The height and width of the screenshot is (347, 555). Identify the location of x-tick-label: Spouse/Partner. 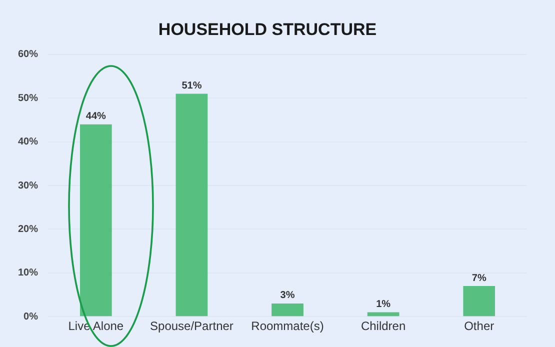
(192, 326).